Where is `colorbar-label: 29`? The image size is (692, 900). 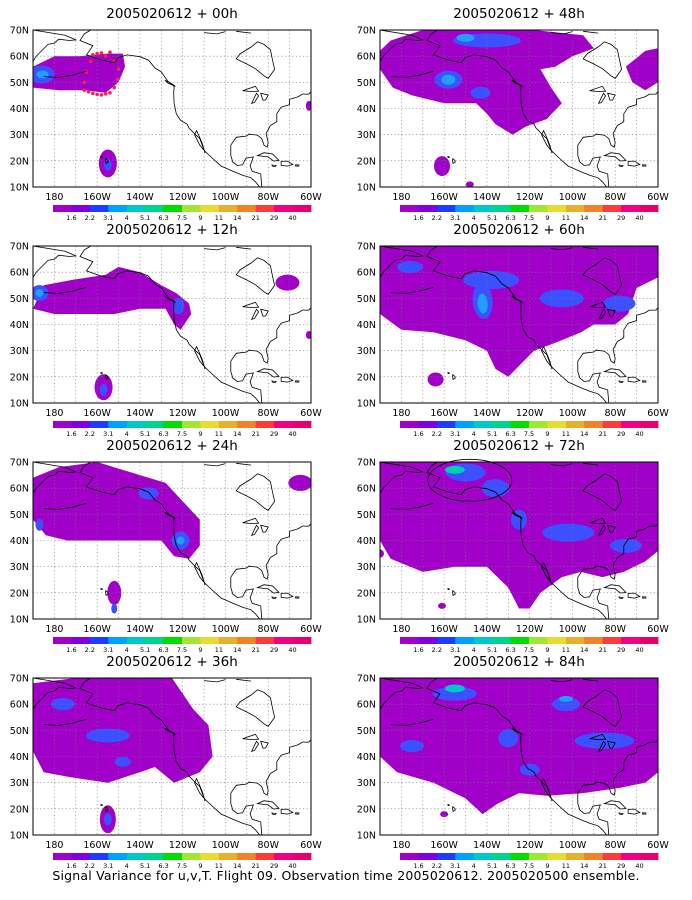
colorbar-label: 29 is located at coordinates (621, 866).